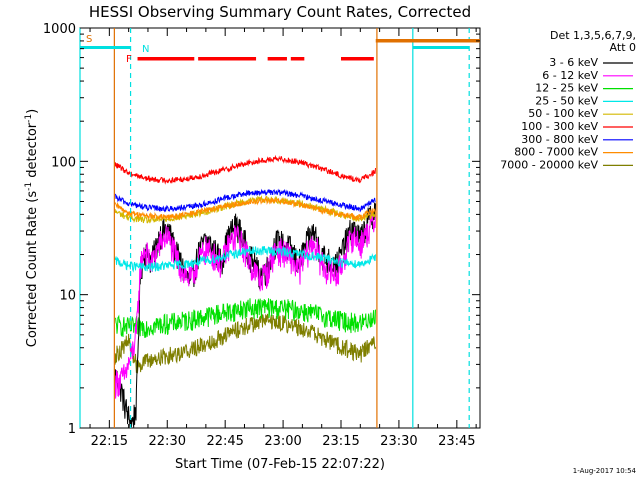 The image size is (640, 480). I want to click on x-tick-label: 23:45, so click(456, 441).